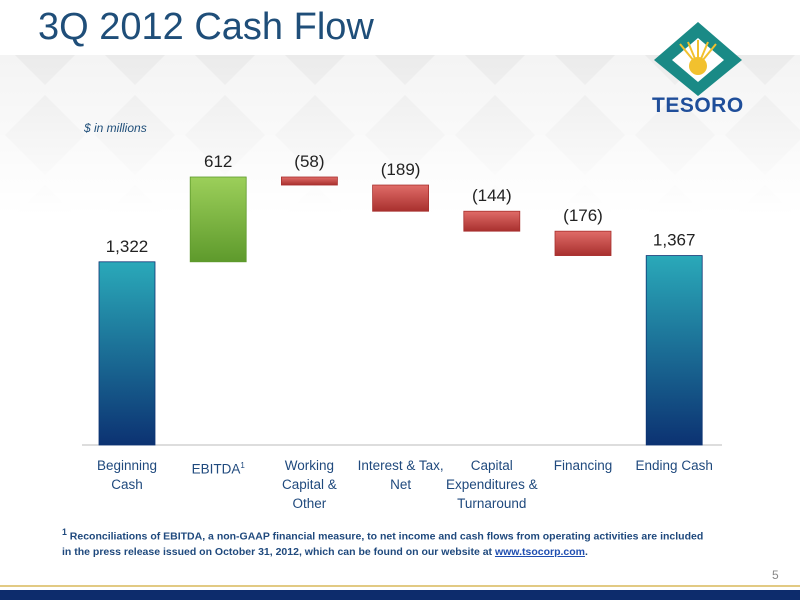 The height and width of the screenshot is (600, 800). Describe the element at coordinates (698, 59) in the screenshot. I see `logo` at that location.